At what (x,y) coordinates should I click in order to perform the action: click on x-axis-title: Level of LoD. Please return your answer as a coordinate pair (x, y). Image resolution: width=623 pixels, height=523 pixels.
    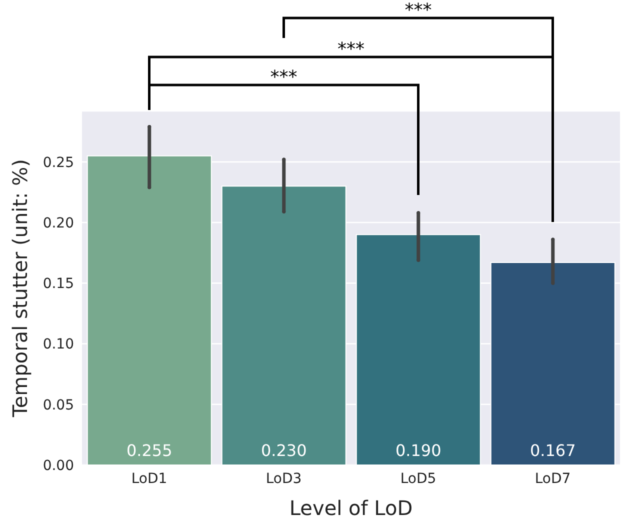
    Looking at the image, I should click on (351, 508).